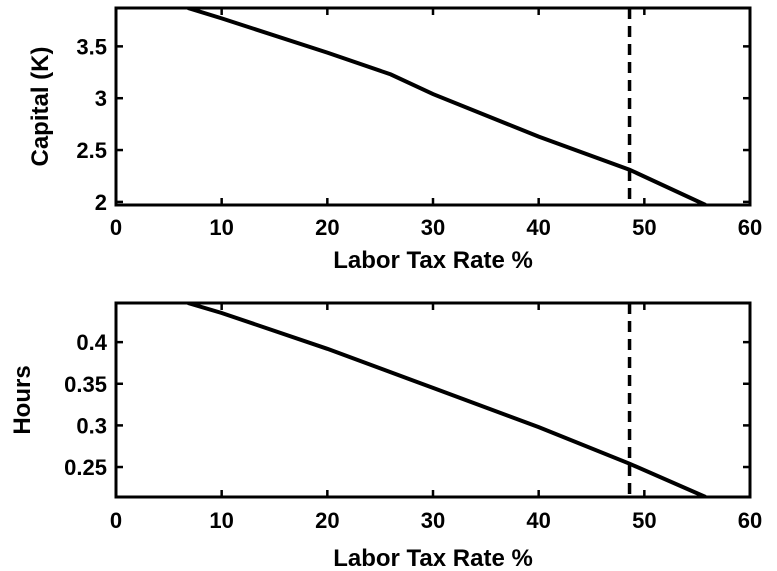 The width and height of the screenshot is (777, 571). Describe the element at coordinates (91, 150) in the screenshot. I see `y-tick-label: 2.5` at that location.